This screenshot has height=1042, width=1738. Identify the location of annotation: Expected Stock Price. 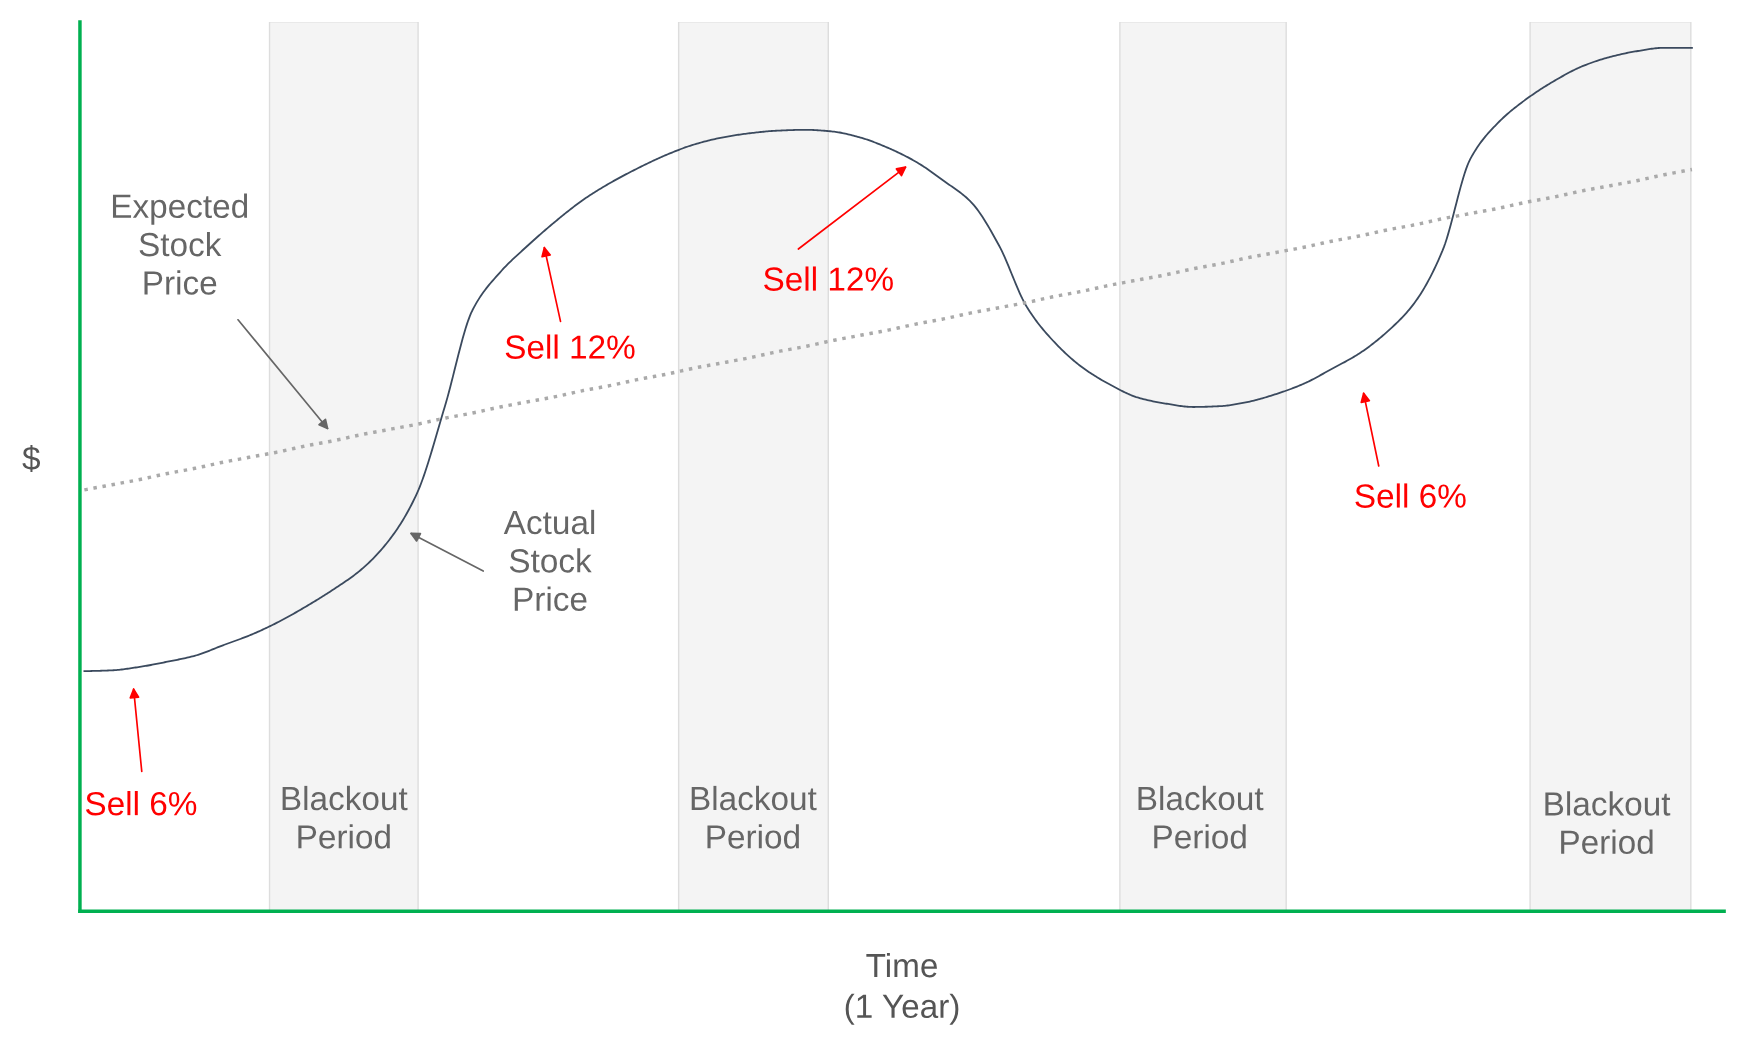
(180, 244).